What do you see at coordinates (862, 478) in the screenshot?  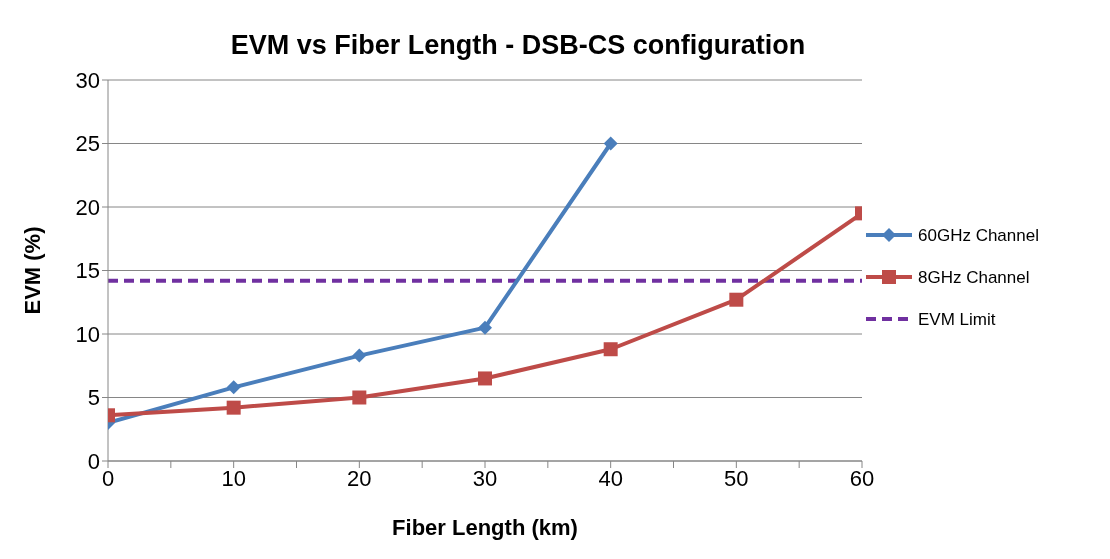 I see `x-tick-label: 60` at bounding box center [862, 478].